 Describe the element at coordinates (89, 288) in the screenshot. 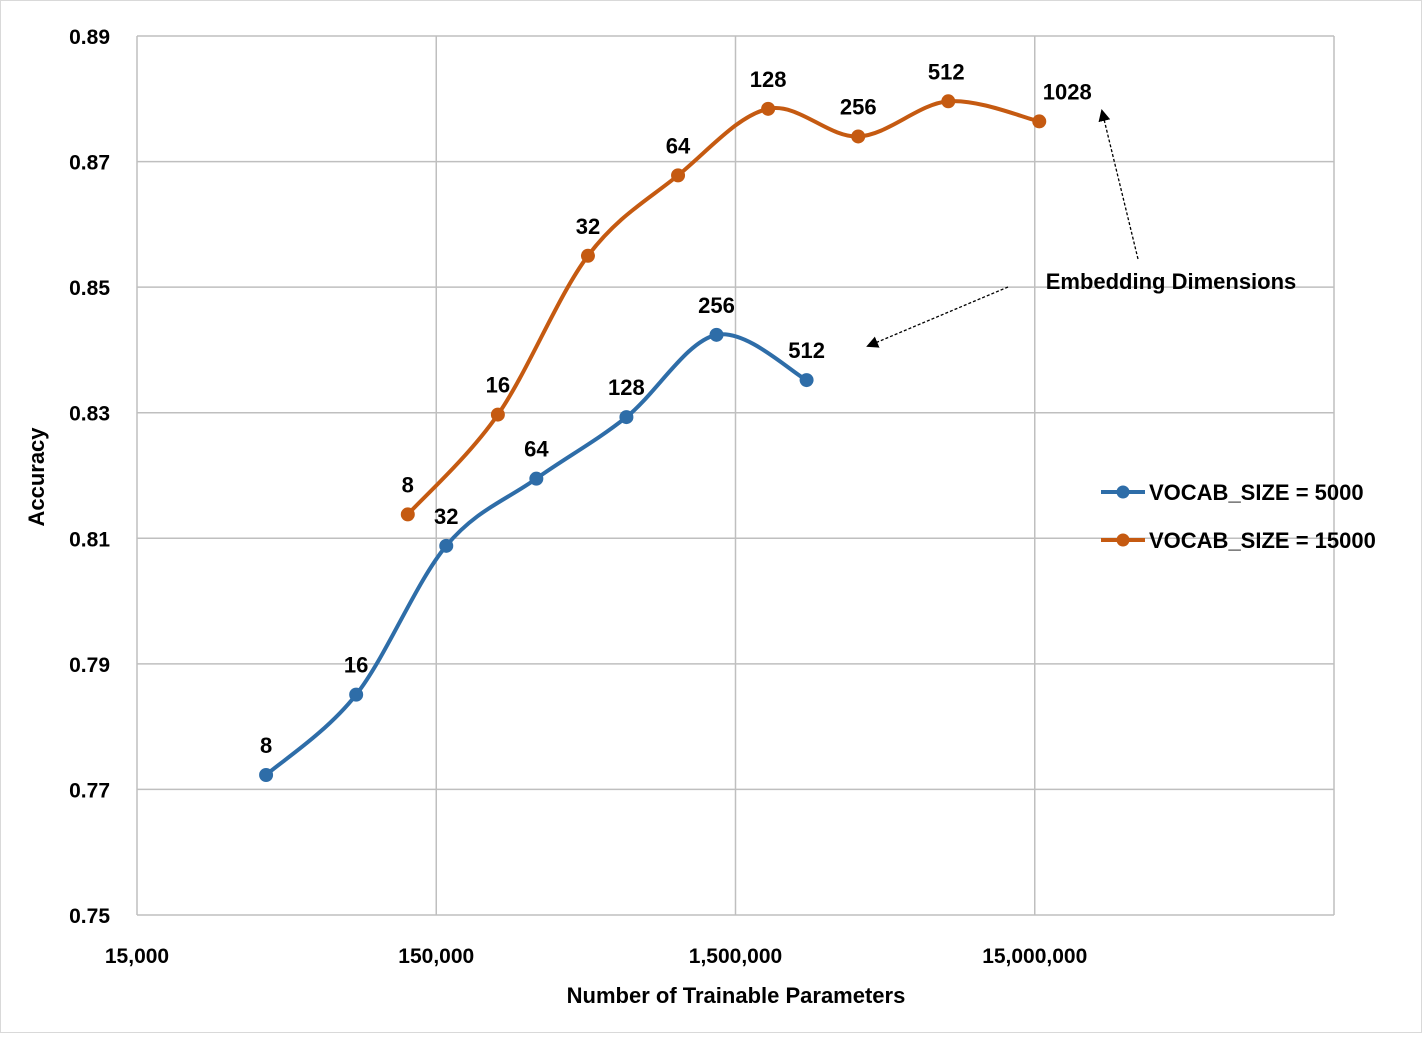

I see `y-tick-label: 0.85` at that location.